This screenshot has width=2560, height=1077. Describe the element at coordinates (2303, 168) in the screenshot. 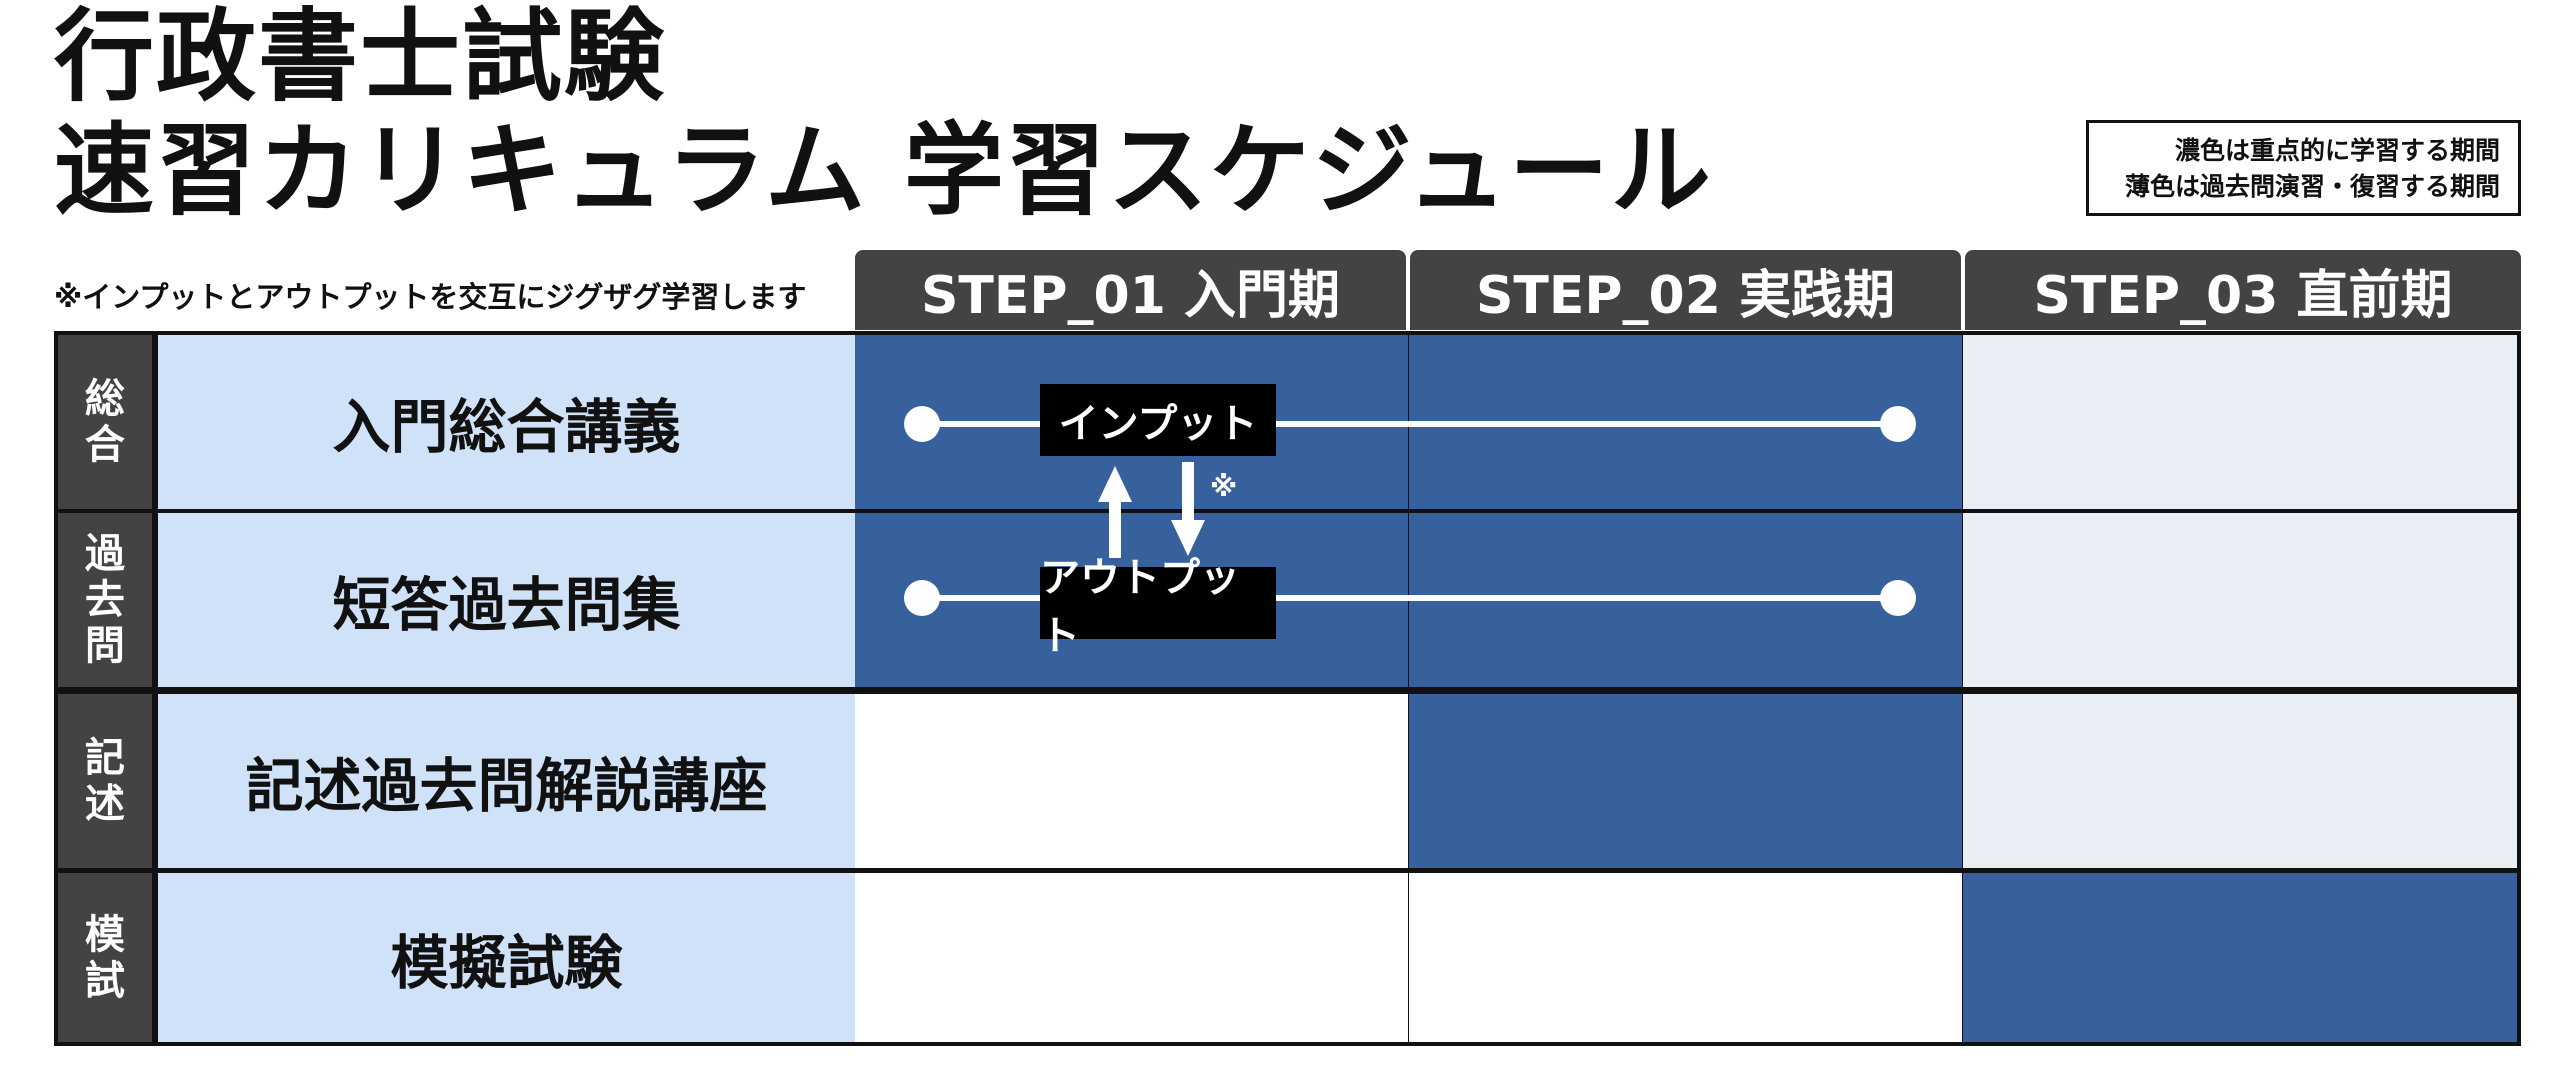

I see `legend-box: 濃色は重点的に学習する期間 薄色は過去問演習・復習する期間` at that location.